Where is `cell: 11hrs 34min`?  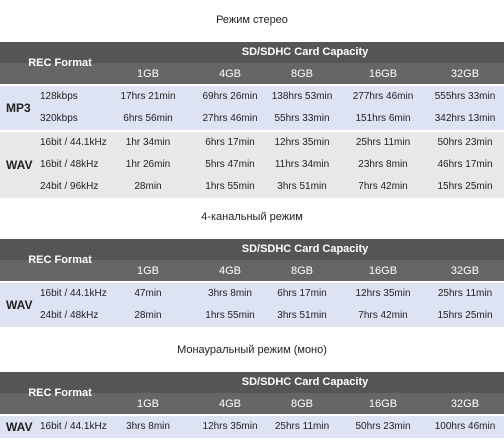
cell: 11hrs 34min is located at coordinates (302, 164).